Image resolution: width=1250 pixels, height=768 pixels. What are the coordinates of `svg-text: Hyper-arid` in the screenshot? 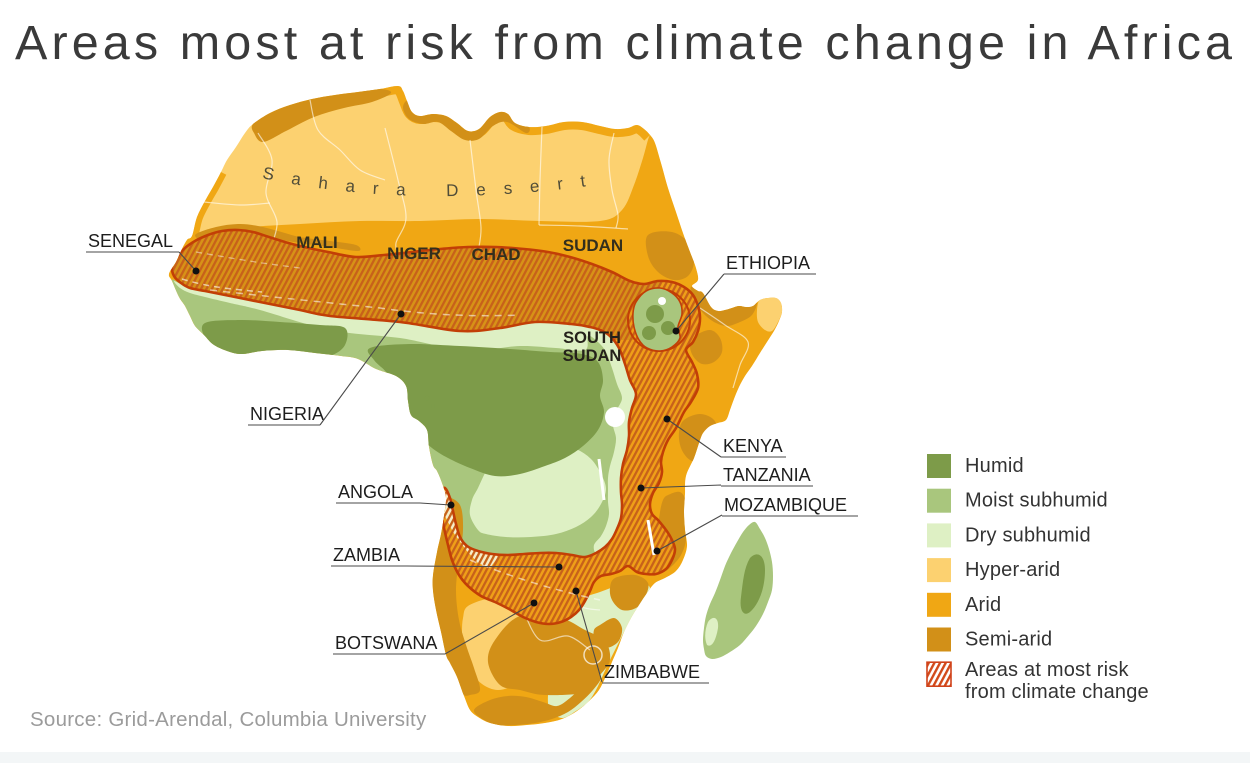 It's located at (1012, 570).